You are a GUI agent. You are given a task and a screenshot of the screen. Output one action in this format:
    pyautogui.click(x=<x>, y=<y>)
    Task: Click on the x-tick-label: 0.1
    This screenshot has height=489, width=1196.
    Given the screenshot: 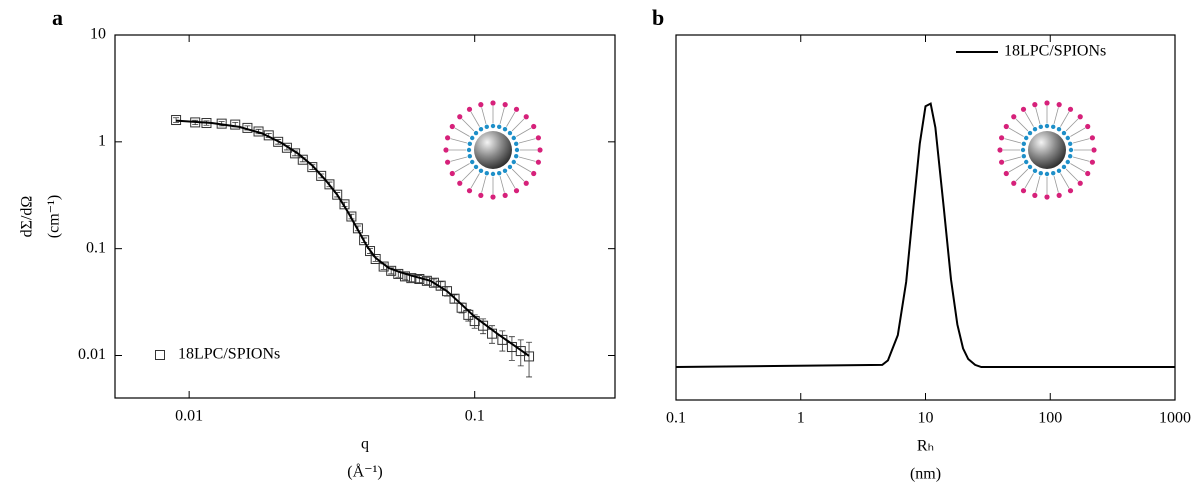 What is the action you would take?
    pyautogui.click(x=676, y=418)
    